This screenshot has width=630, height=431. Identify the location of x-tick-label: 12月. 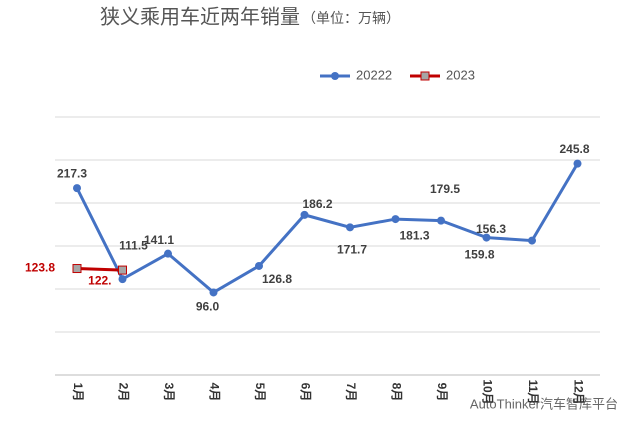
(578, 391).